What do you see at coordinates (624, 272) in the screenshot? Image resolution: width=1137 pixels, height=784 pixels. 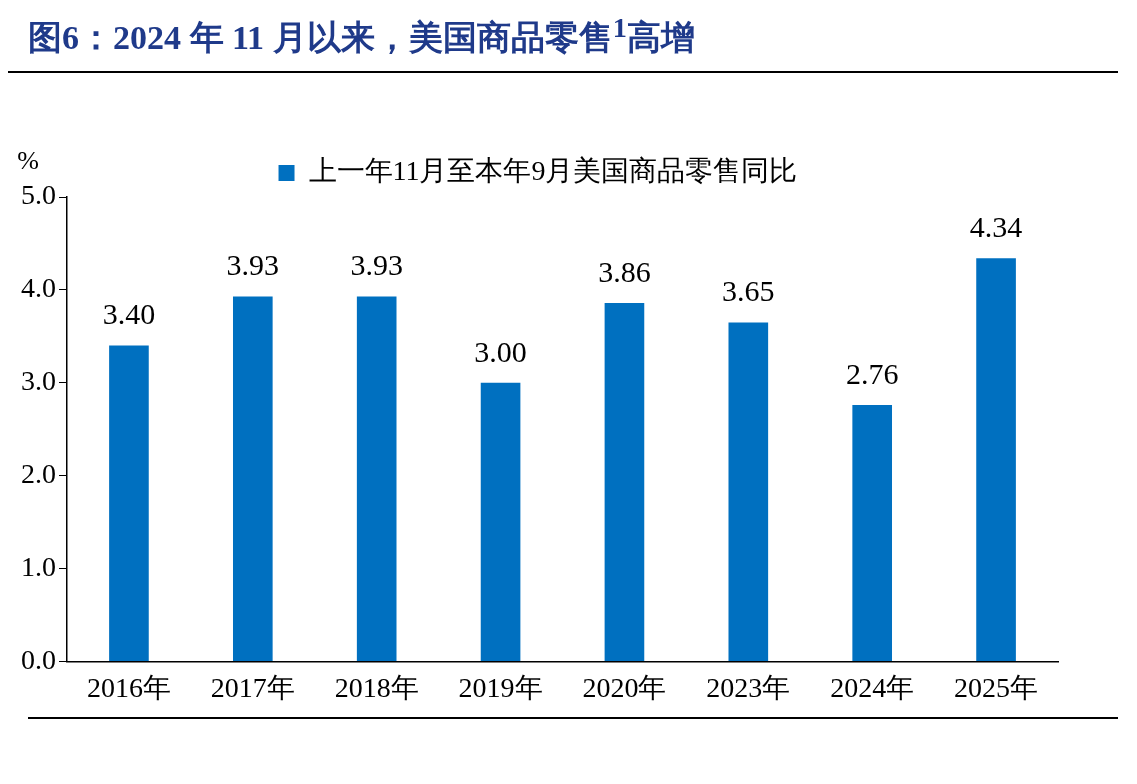 I see `data-label: 3.86` at bounding box center [624, 272].